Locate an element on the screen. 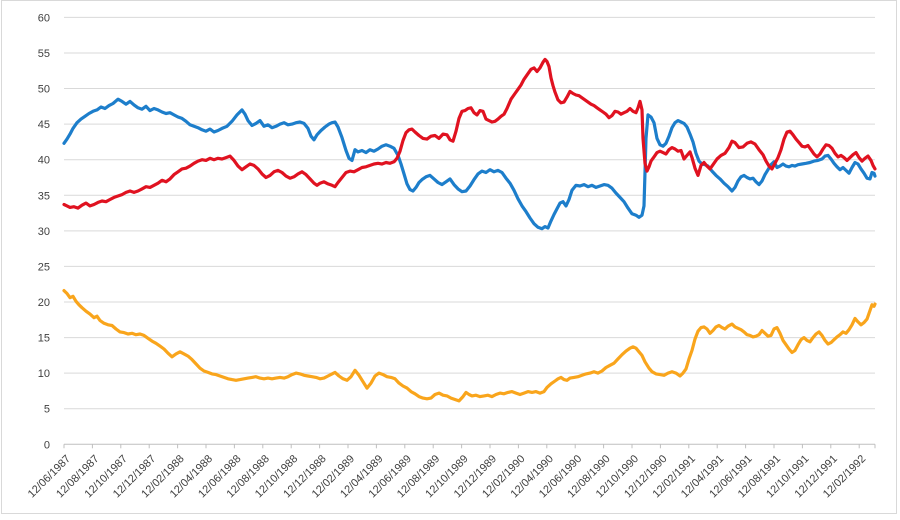 The image size is (900, 520). y-axis-labels: 0 5 10 15 20 25 30 35 40 45 50 55 60 is located at coordinates (44, 231).